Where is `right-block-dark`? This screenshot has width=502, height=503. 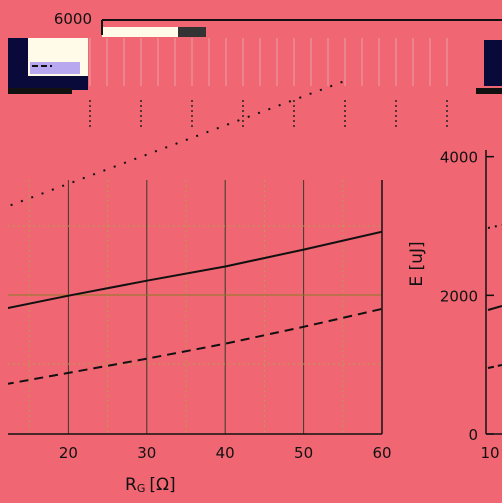
right-block-dark is located at coordinates (493, 63).